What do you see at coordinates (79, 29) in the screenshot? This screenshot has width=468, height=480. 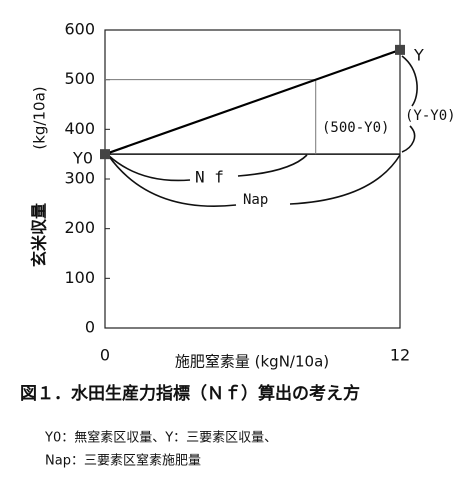 I see `y-tick-label: 600` at bounding box center [79, 29].